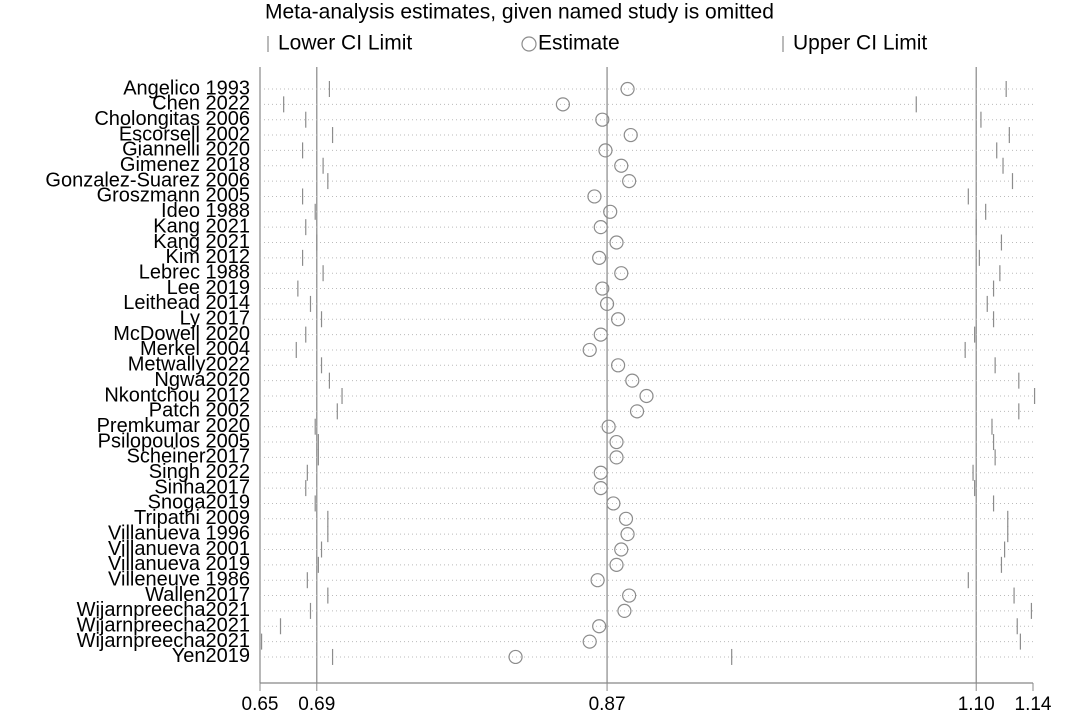 The image size is (1065, 717). I want to click on study-label: Escorsell 2002, so click(184, 134).